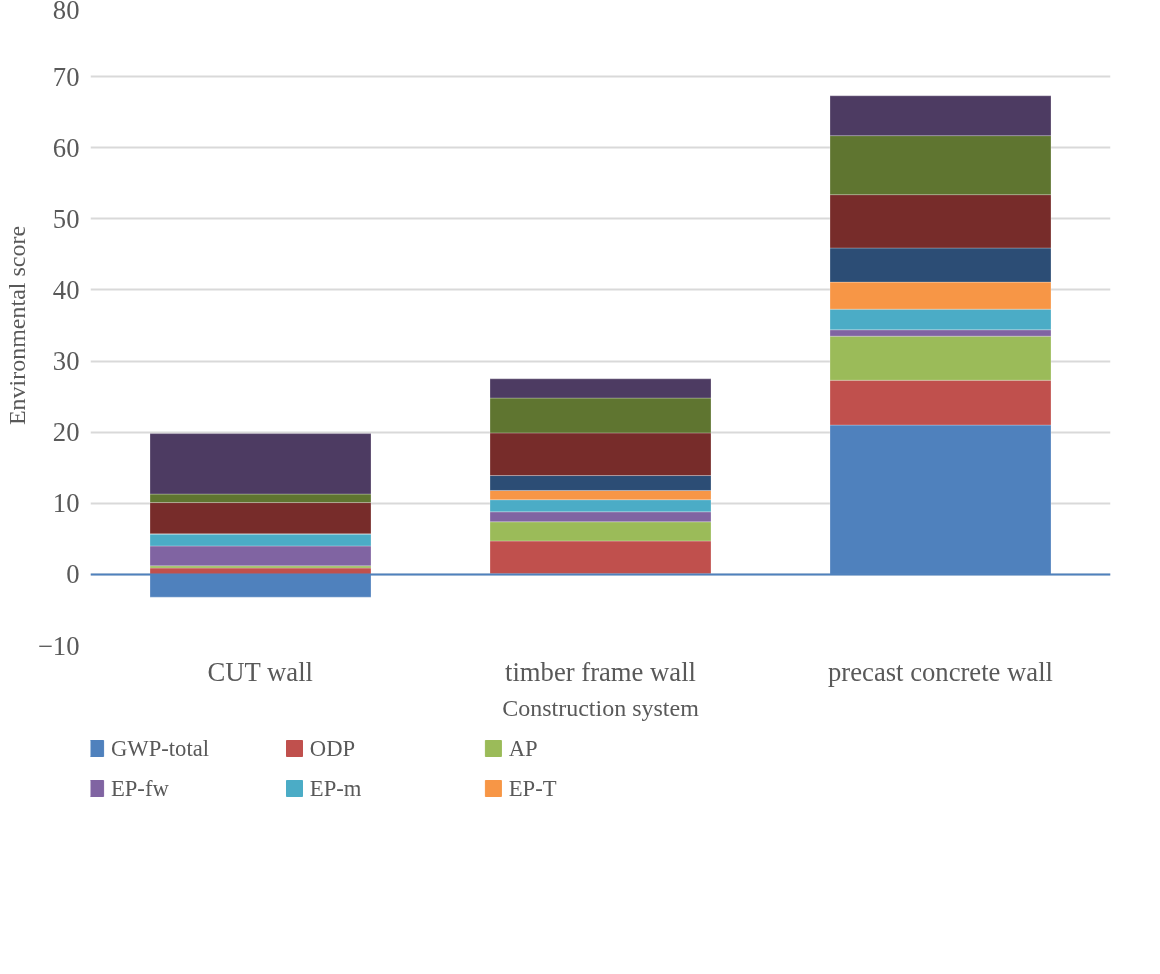  Describe the element at coordinates (58, 645) in the screenshot. I see `y-tick-label: −10` at that location.